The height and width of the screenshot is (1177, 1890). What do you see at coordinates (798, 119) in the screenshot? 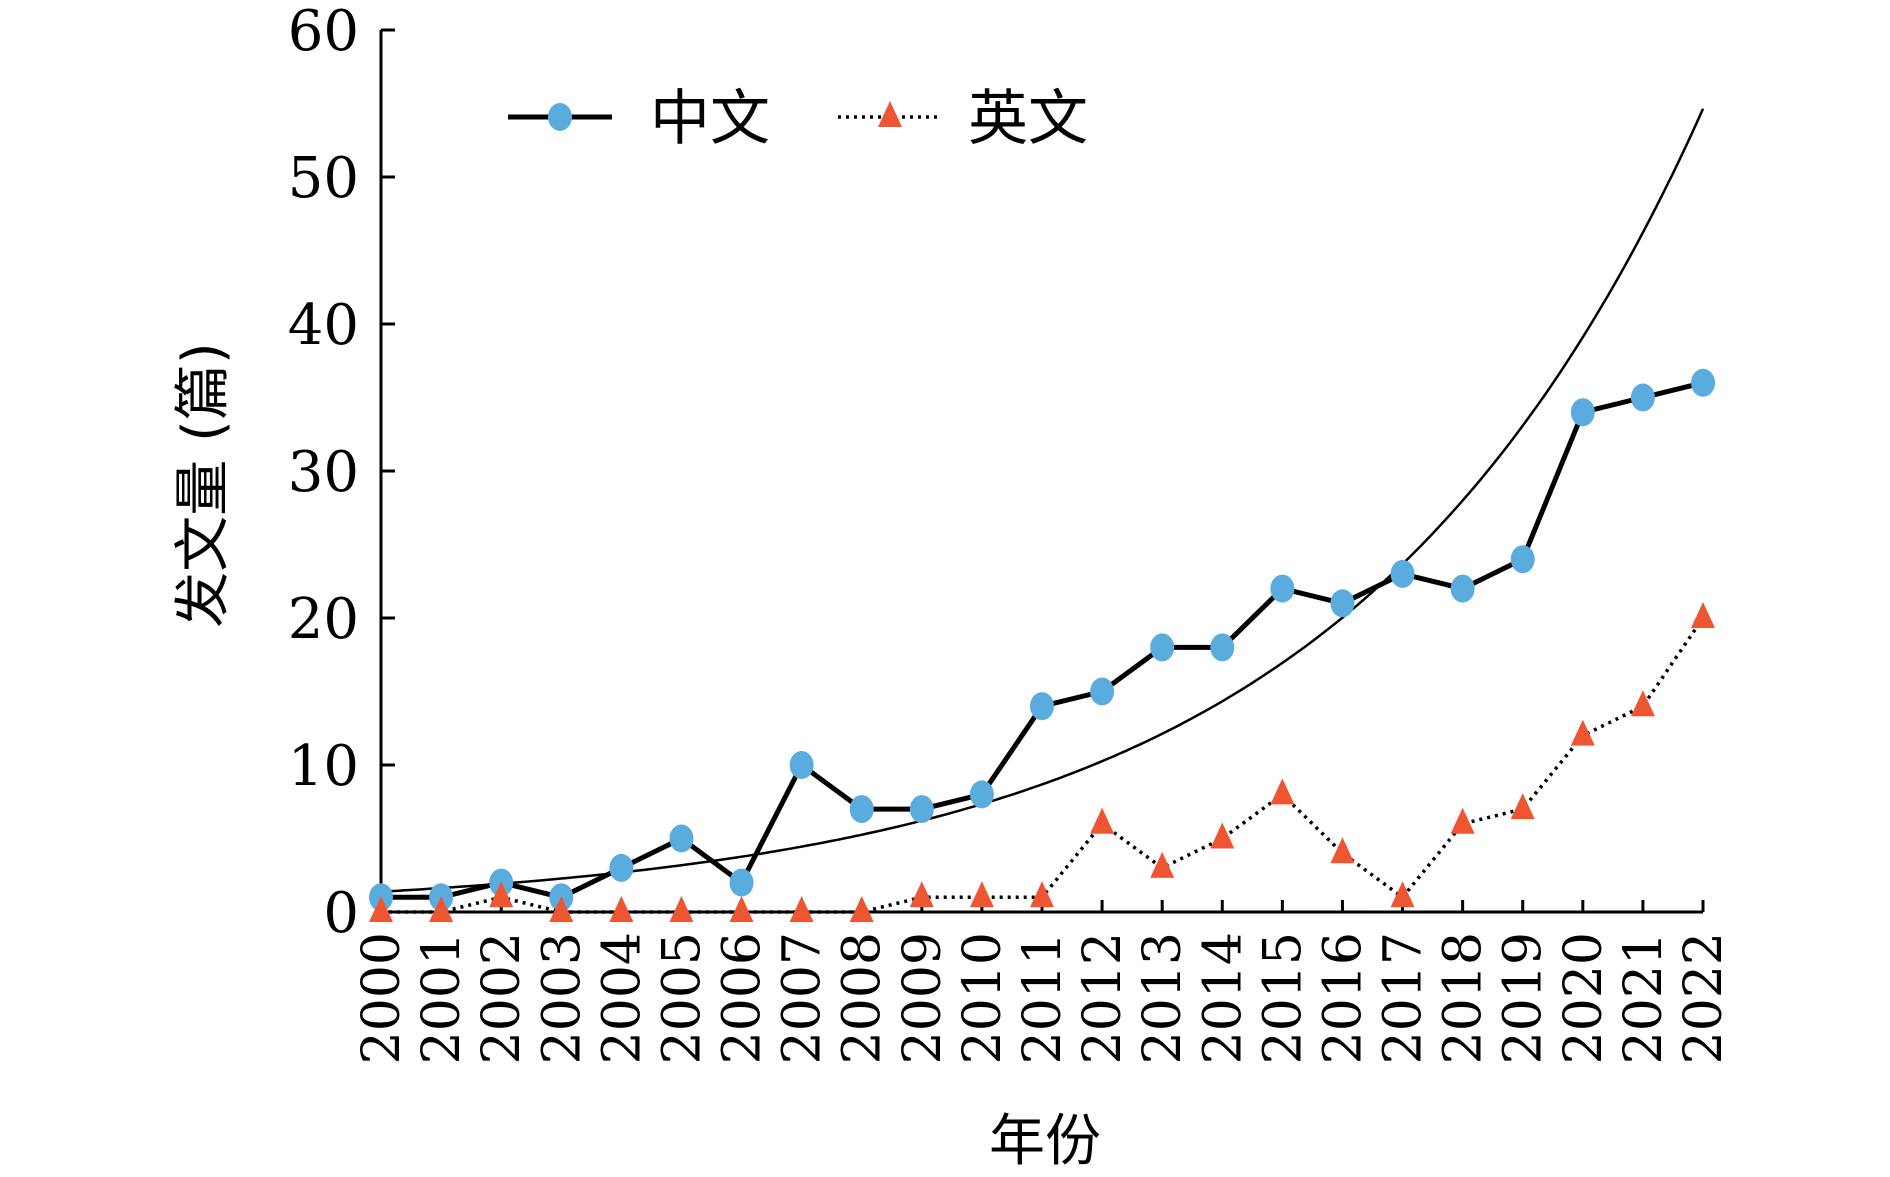
I see `legend: 中文 英文` at bounding box center [798, 119].